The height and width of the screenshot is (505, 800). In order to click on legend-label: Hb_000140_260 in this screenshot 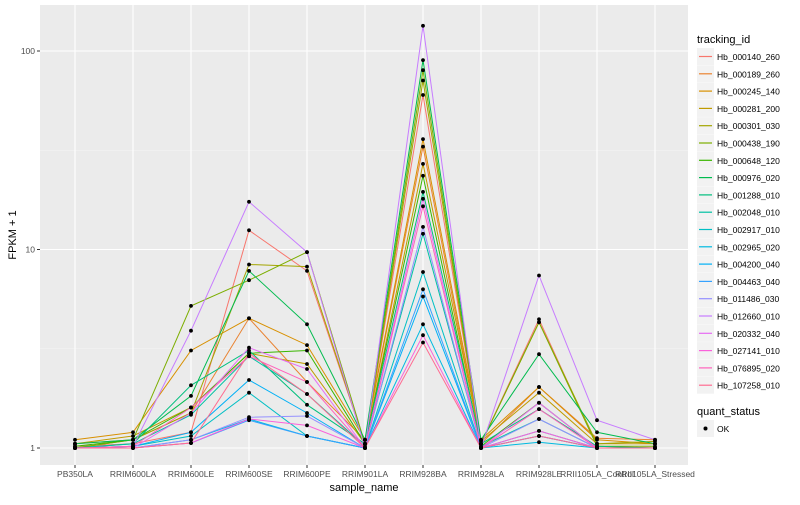, I will do `click(748, 57)`.